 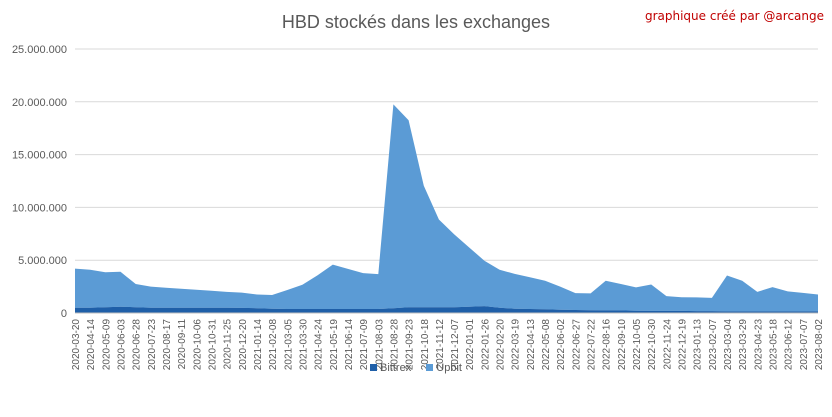 What do you see at coordinates (39, 156) in the screenshot?
I see `y-tick-label: 15.000.000` at bounding box center [39, 156].